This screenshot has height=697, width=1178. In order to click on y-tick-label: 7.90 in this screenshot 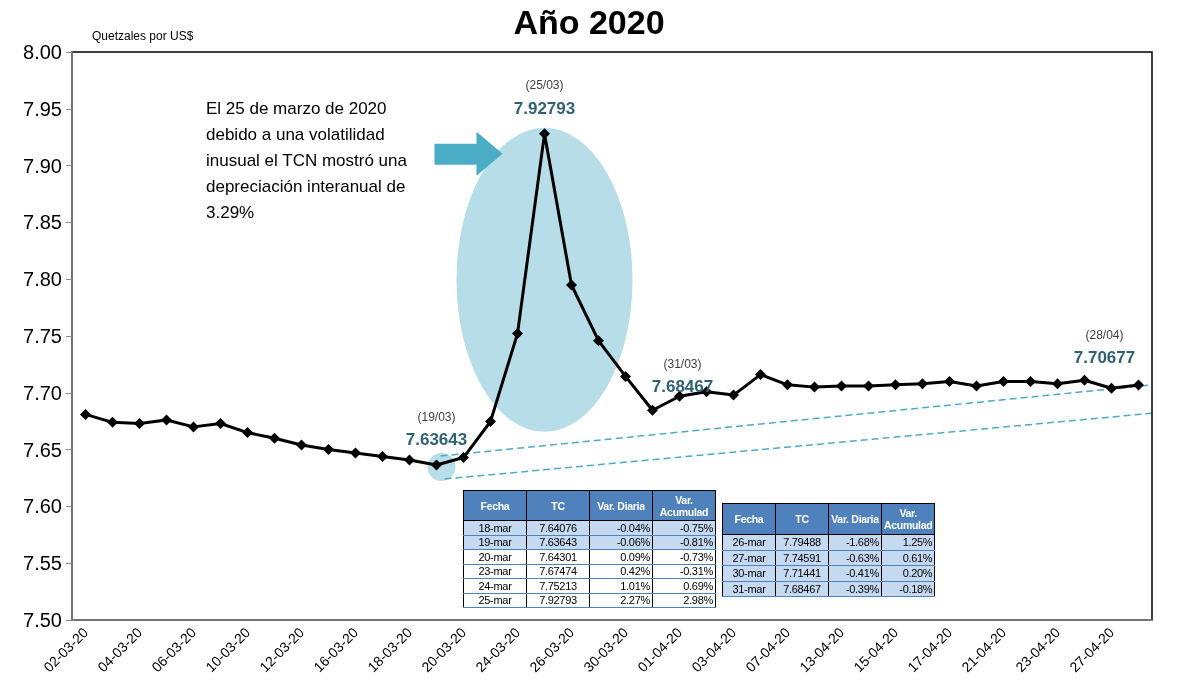, I will do `click(42, 165)`.